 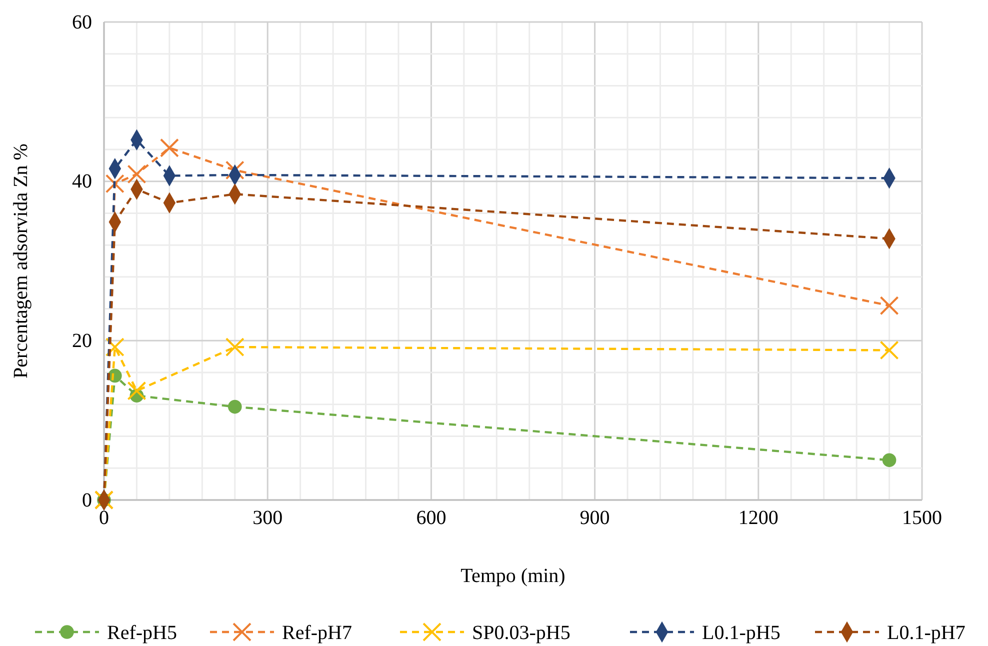 I want to click on y-axis-title: Percentagem adsorvida Zn %, so click(x=21, y=261).